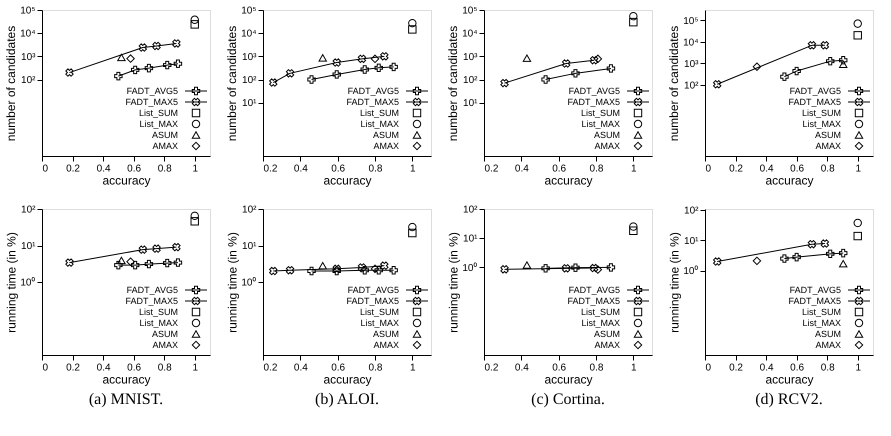 This screenshot has width=891, height=436. I want to click on text: (a) MNIST., so click(126, 399).